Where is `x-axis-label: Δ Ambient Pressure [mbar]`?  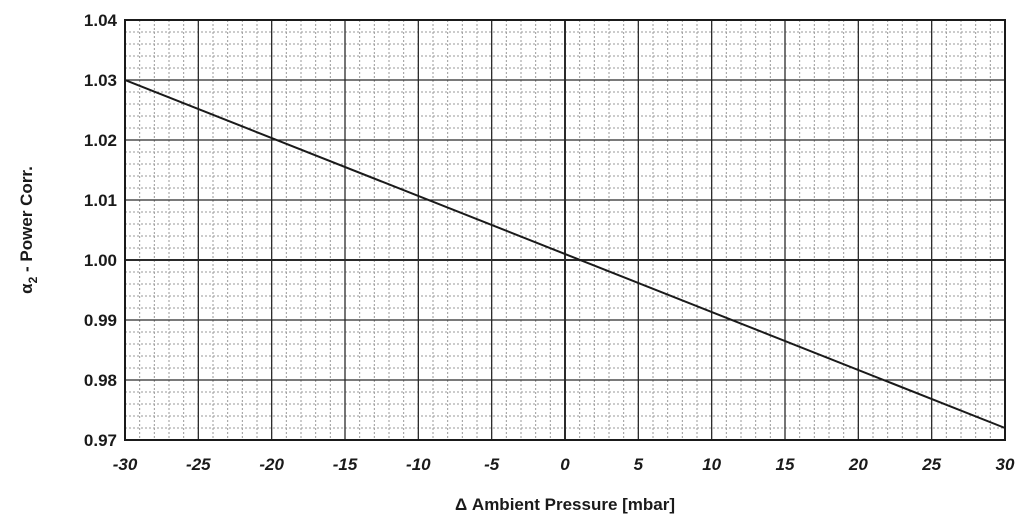 x-axis-label: Δ Ambient Pressure [mbar] is located at coordinates (565, 504).